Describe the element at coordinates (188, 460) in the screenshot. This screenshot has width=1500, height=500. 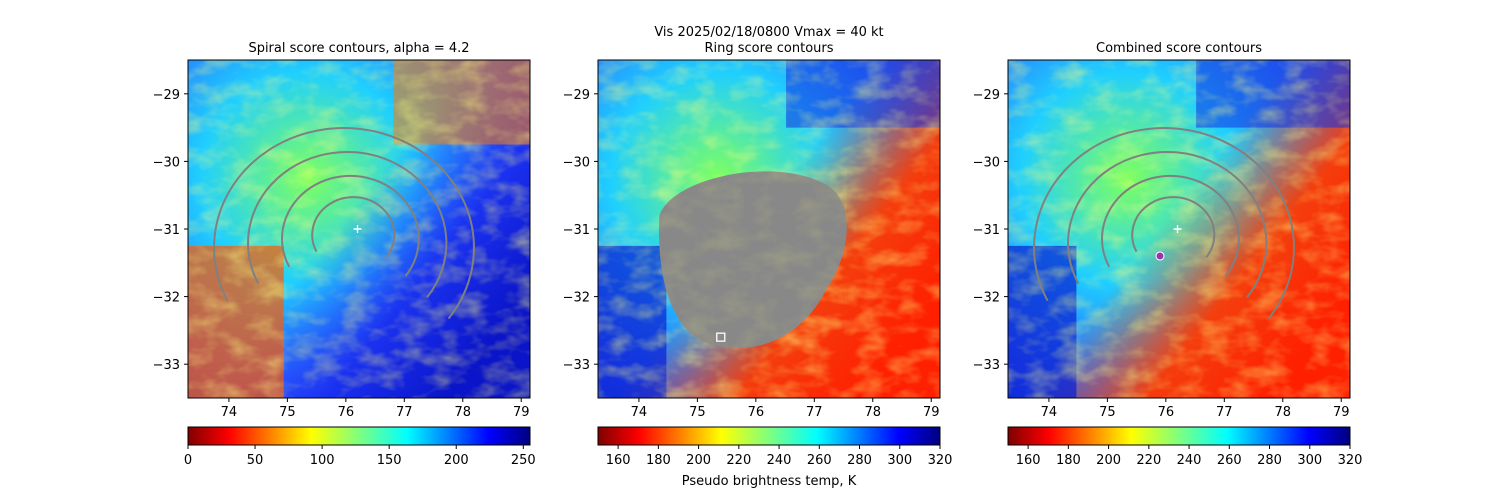
I see `colorbar-tick-label: 0` at that location.